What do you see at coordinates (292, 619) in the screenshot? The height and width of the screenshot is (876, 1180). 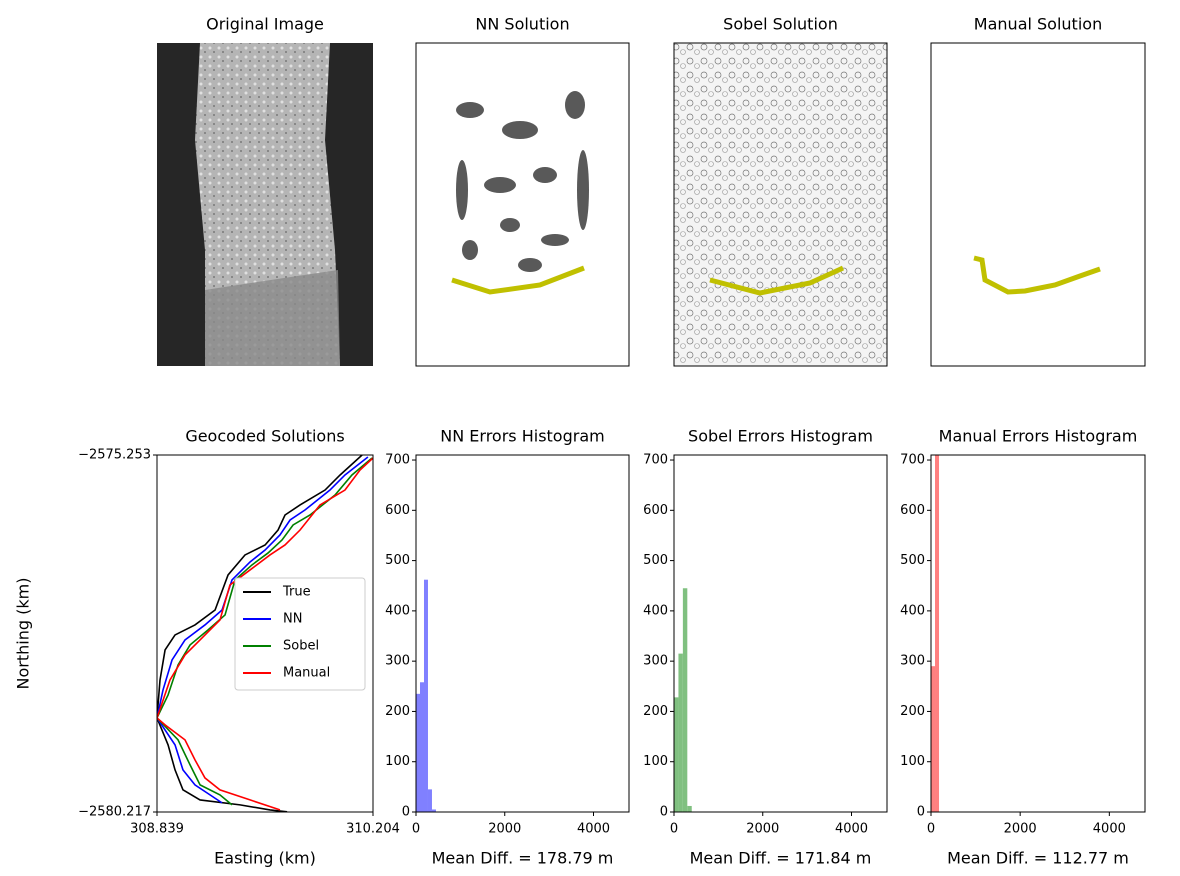 I see `legend-label: NN` at bounding box center [292, 619].